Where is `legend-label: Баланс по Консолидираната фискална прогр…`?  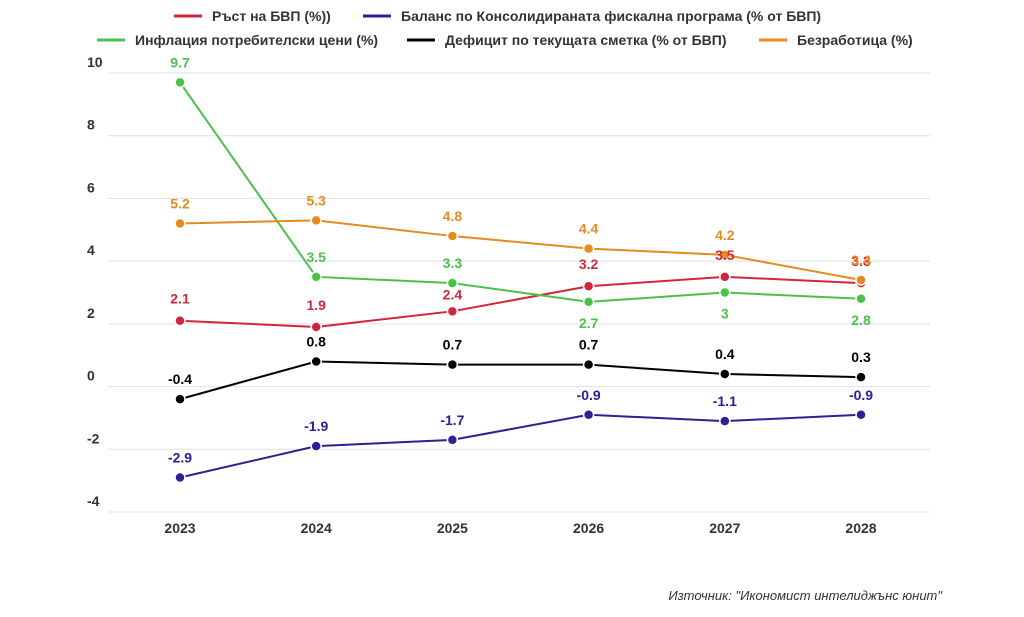
legend-label: Баланс по Консолидираната фискална прогр… is located at coordinates (611, 16).